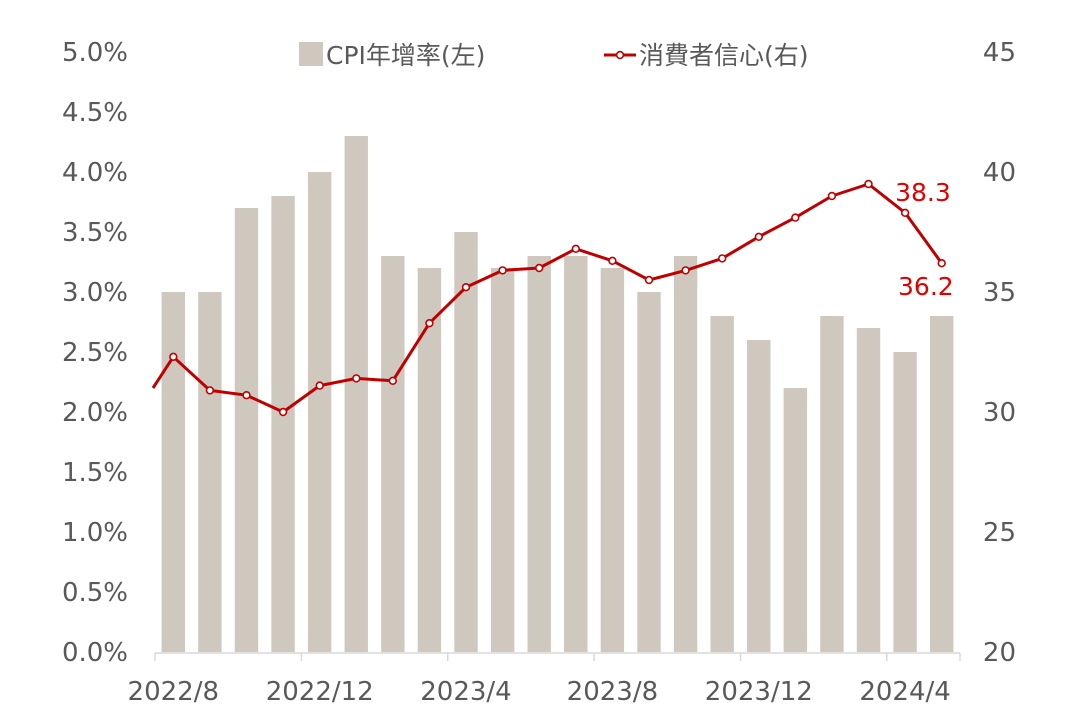 The height and width of the screenshot is (722, 1077). Describe the element at coordinates (95, 413) in the screenshot. I see `left-tick-label: 2.0%` at that location.